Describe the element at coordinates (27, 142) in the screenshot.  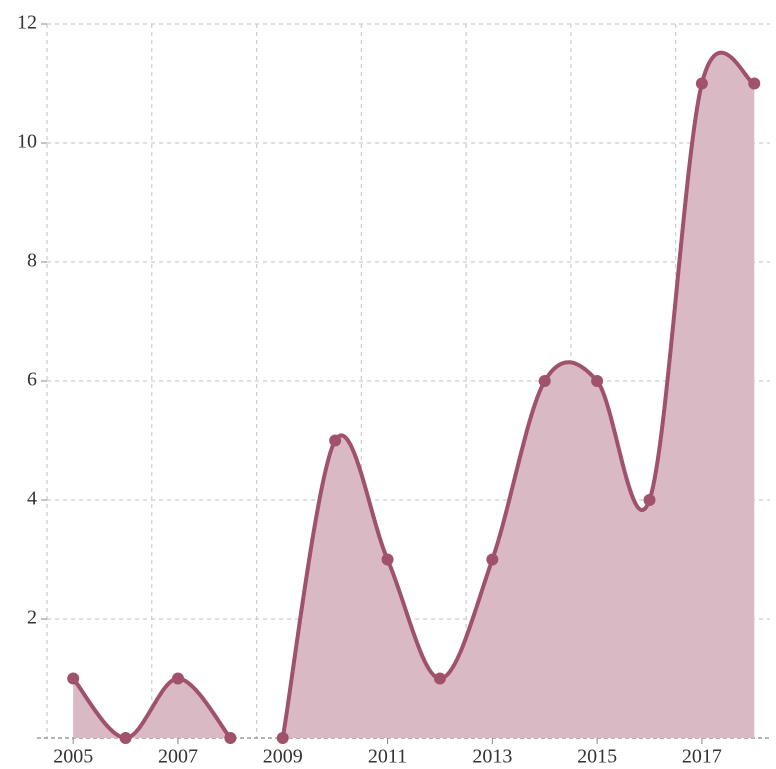
I see `y-tick-label: 10` at that location.